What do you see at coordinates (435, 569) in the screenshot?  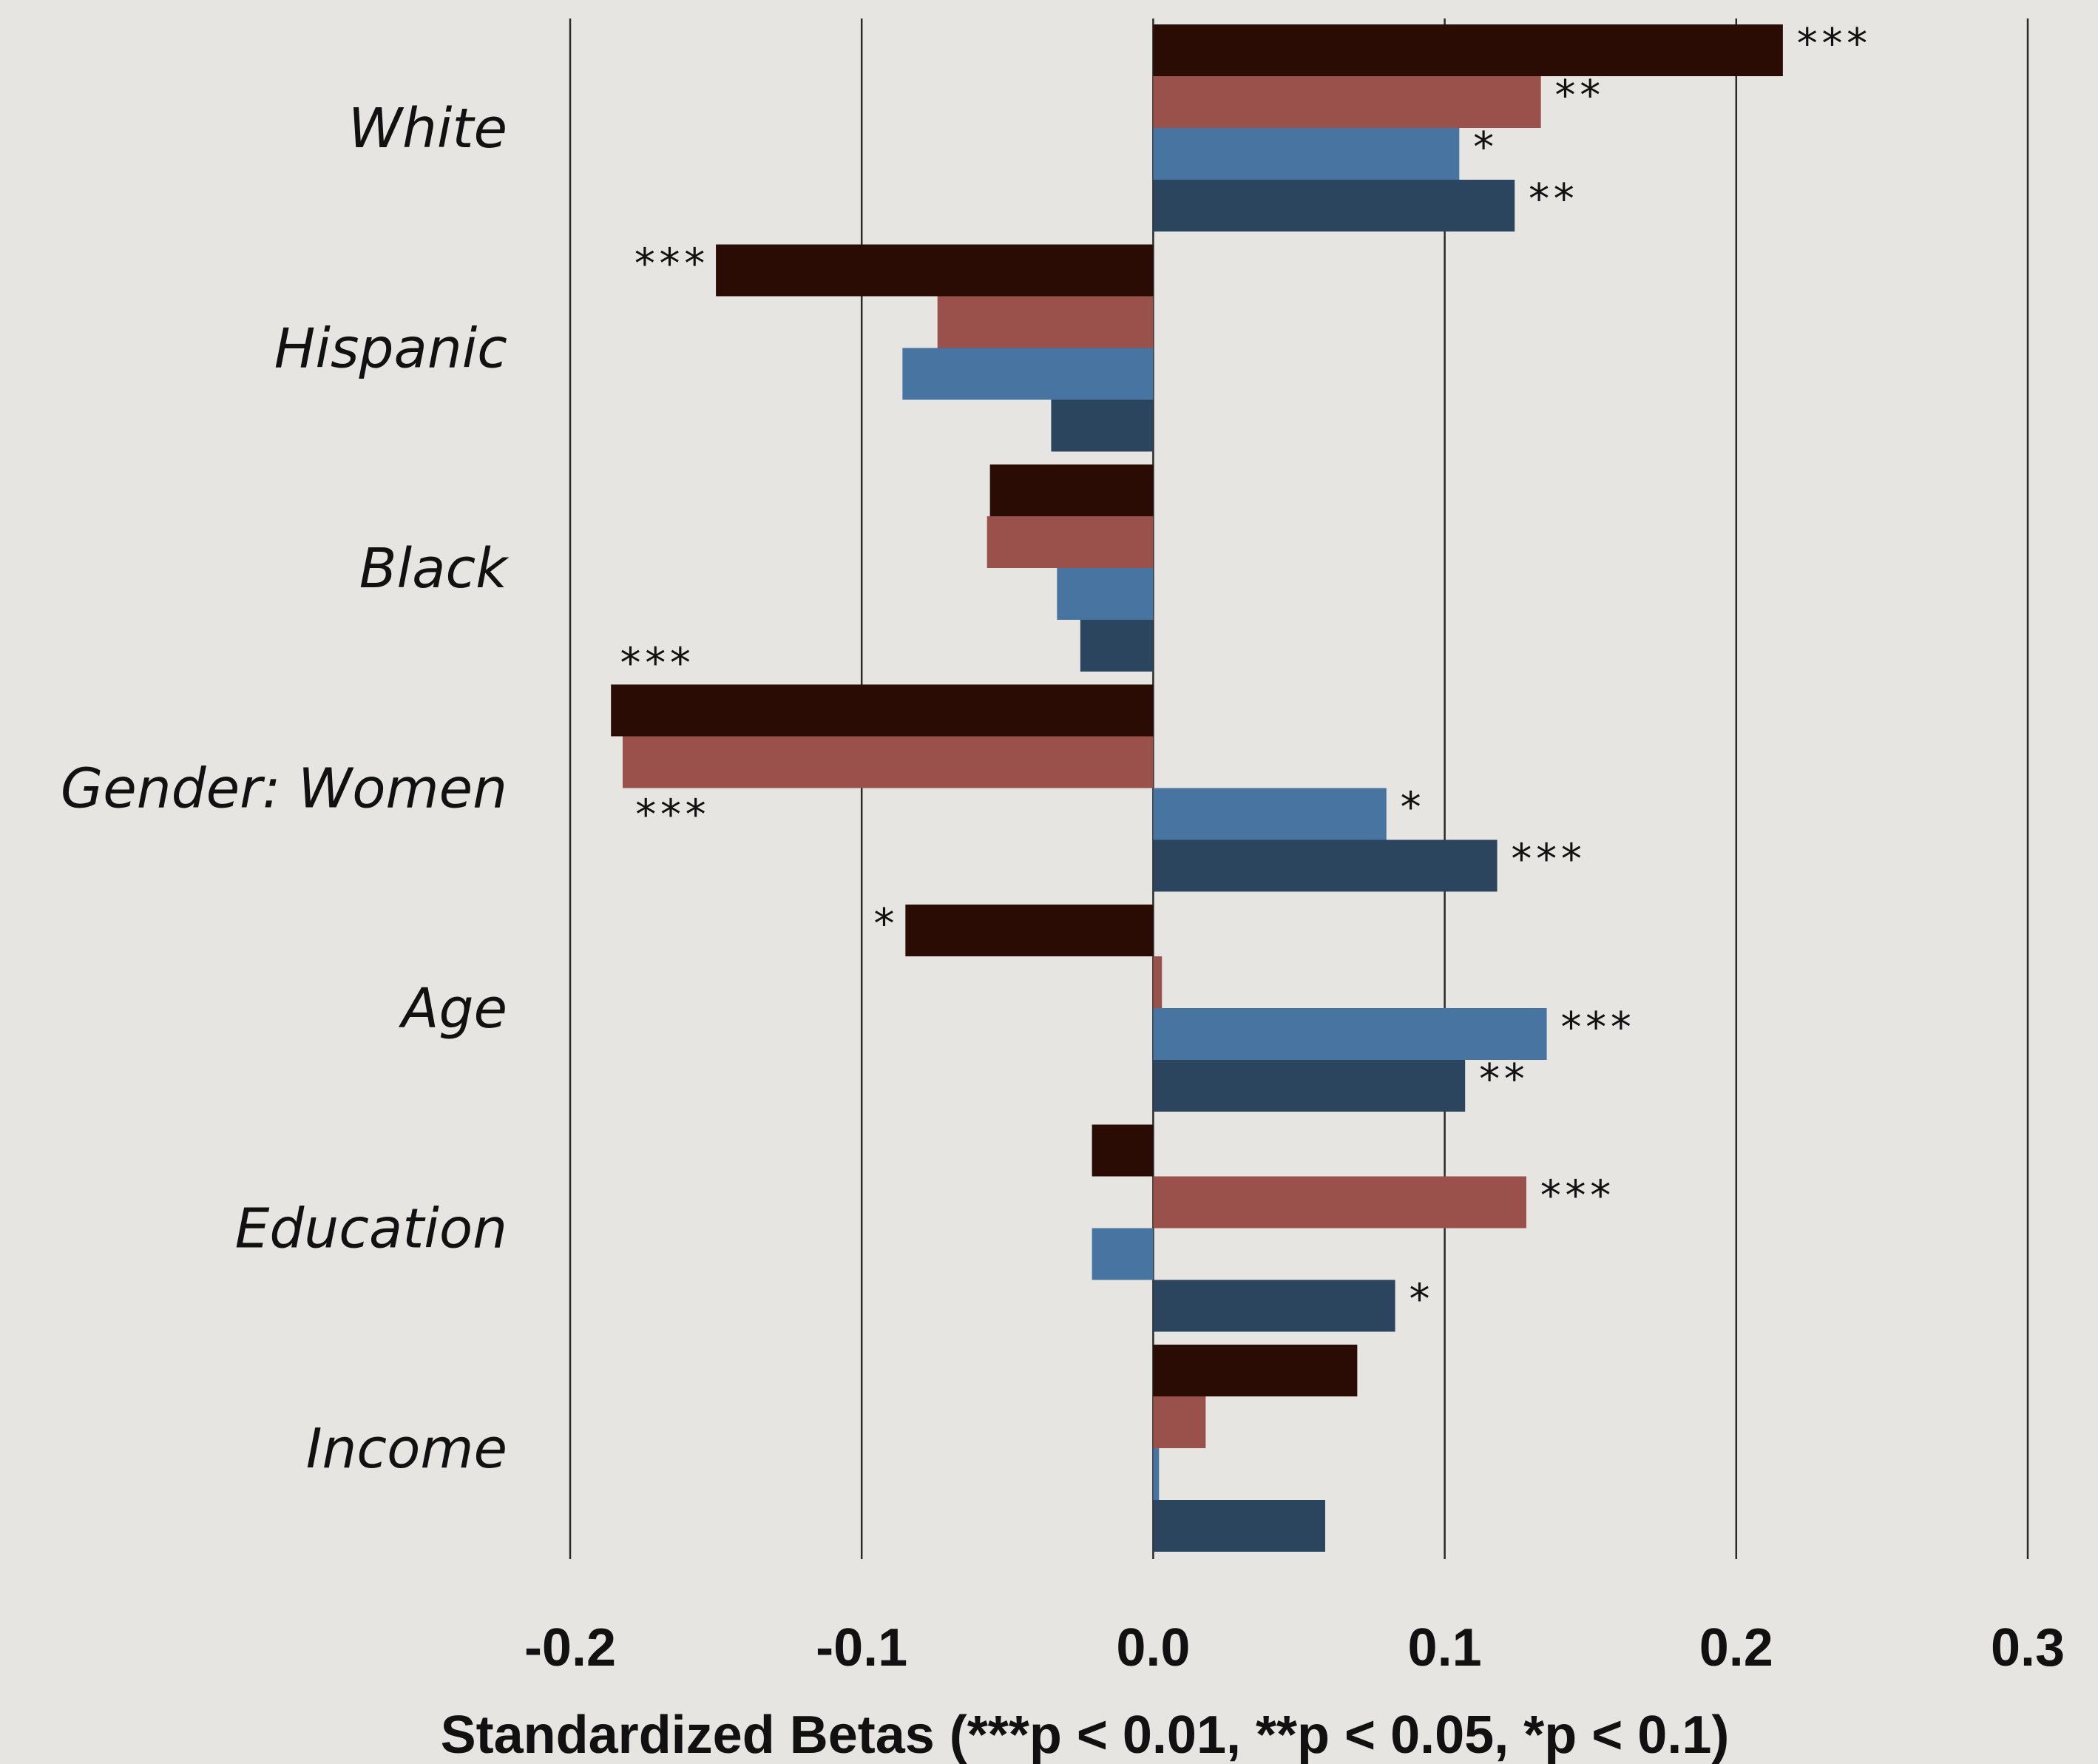 I see `category-label: Black` at bounding box center [435, 569].